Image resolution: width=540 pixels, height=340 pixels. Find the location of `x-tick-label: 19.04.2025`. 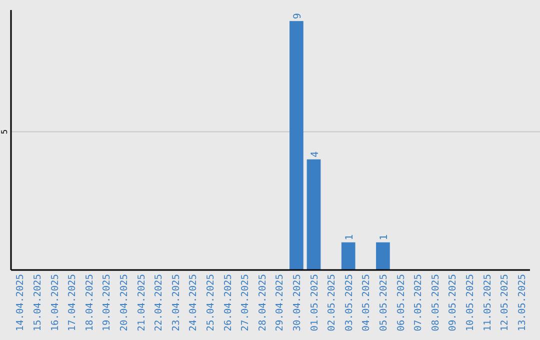

x-tick-label: 19.04.2025 is located at coordinates (107, 303).